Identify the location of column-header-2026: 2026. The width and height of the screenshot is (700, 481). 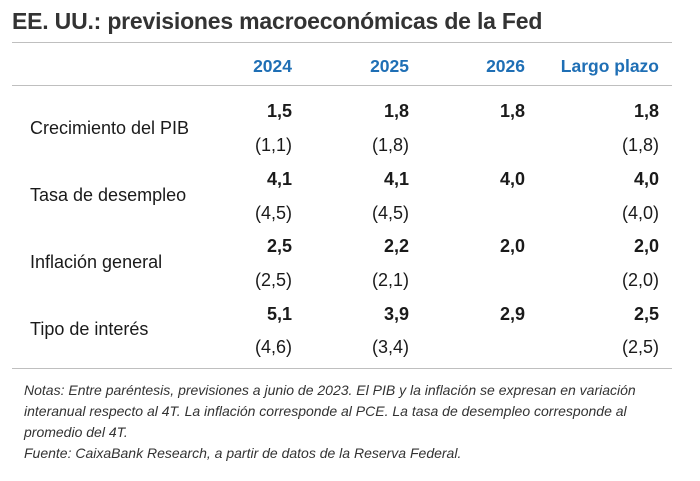
(505, 66).